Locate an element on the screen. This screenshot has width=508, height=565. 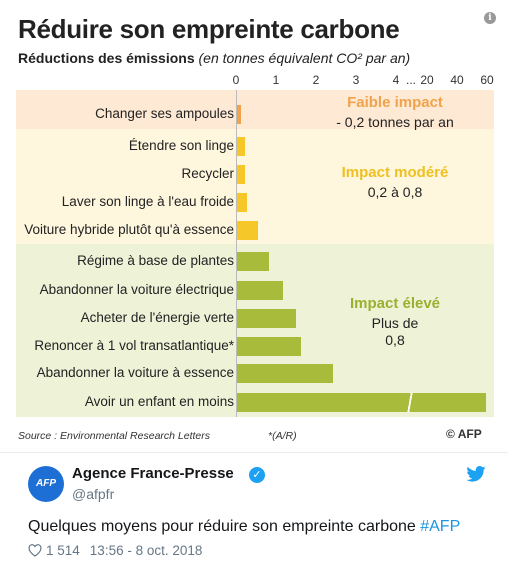
bar-label: Abandonner la voiture électrique is located at coordinates (136, 289).